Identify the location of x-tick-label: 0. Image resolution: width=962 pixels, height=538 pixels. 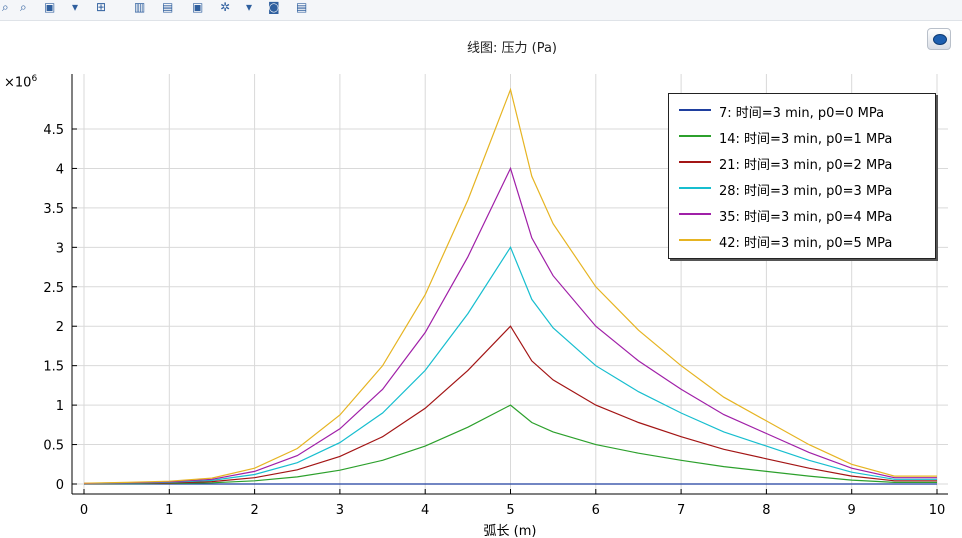
(84, 510).